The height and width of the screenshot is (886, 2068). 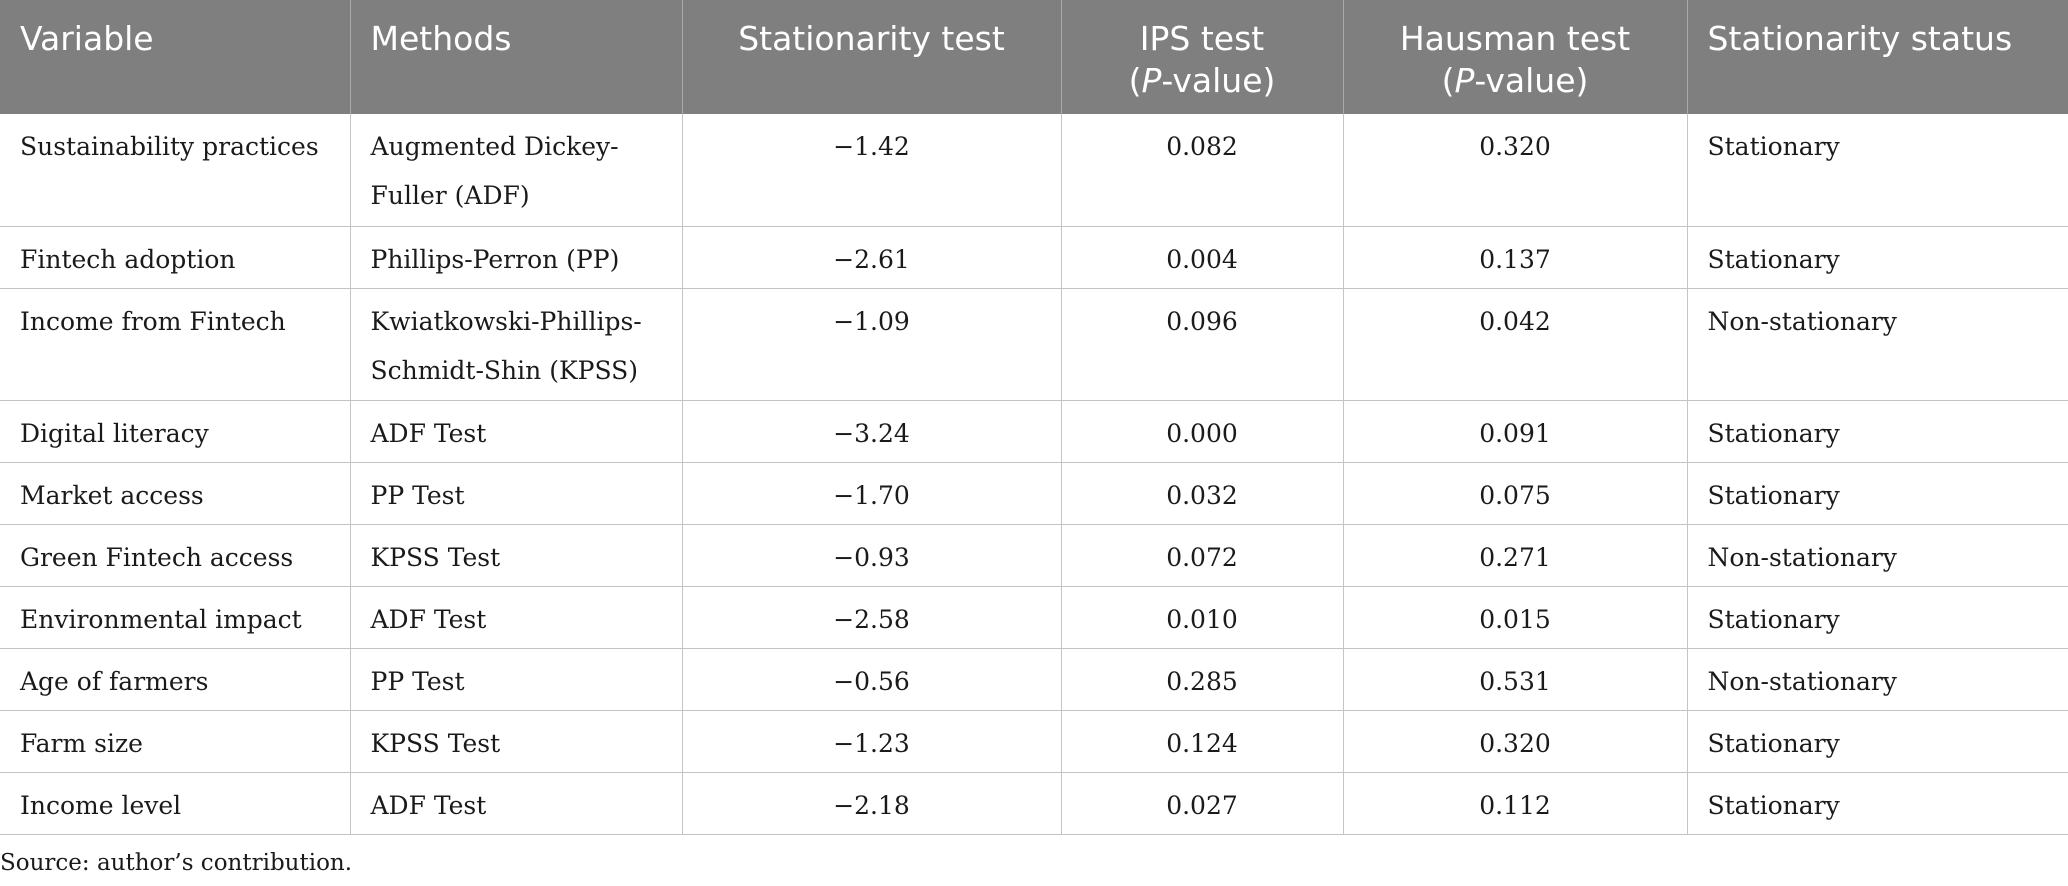 I want to click on cell-stationarity-test: −1.09, so click(x=871, y=344).